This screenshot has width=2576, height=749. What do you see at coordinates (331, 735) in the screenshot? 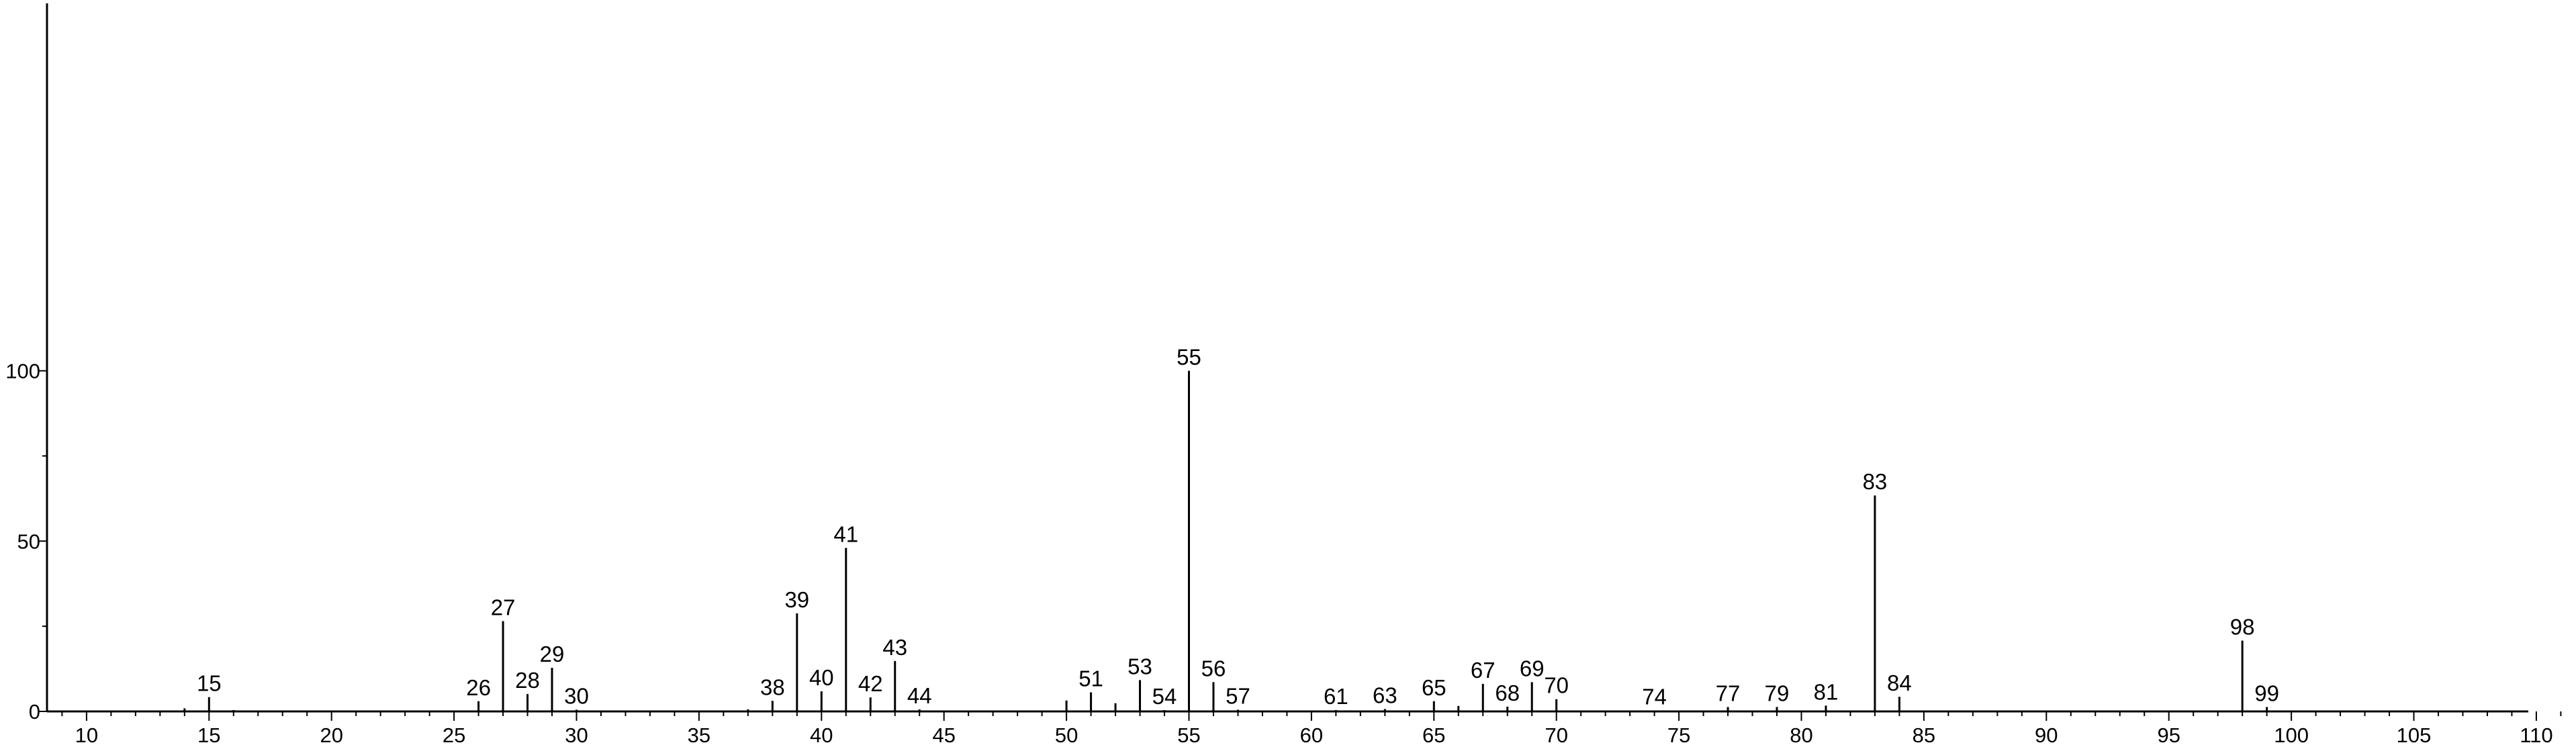
I see `x-tick-label: 20` at bounding box center [331, 735].